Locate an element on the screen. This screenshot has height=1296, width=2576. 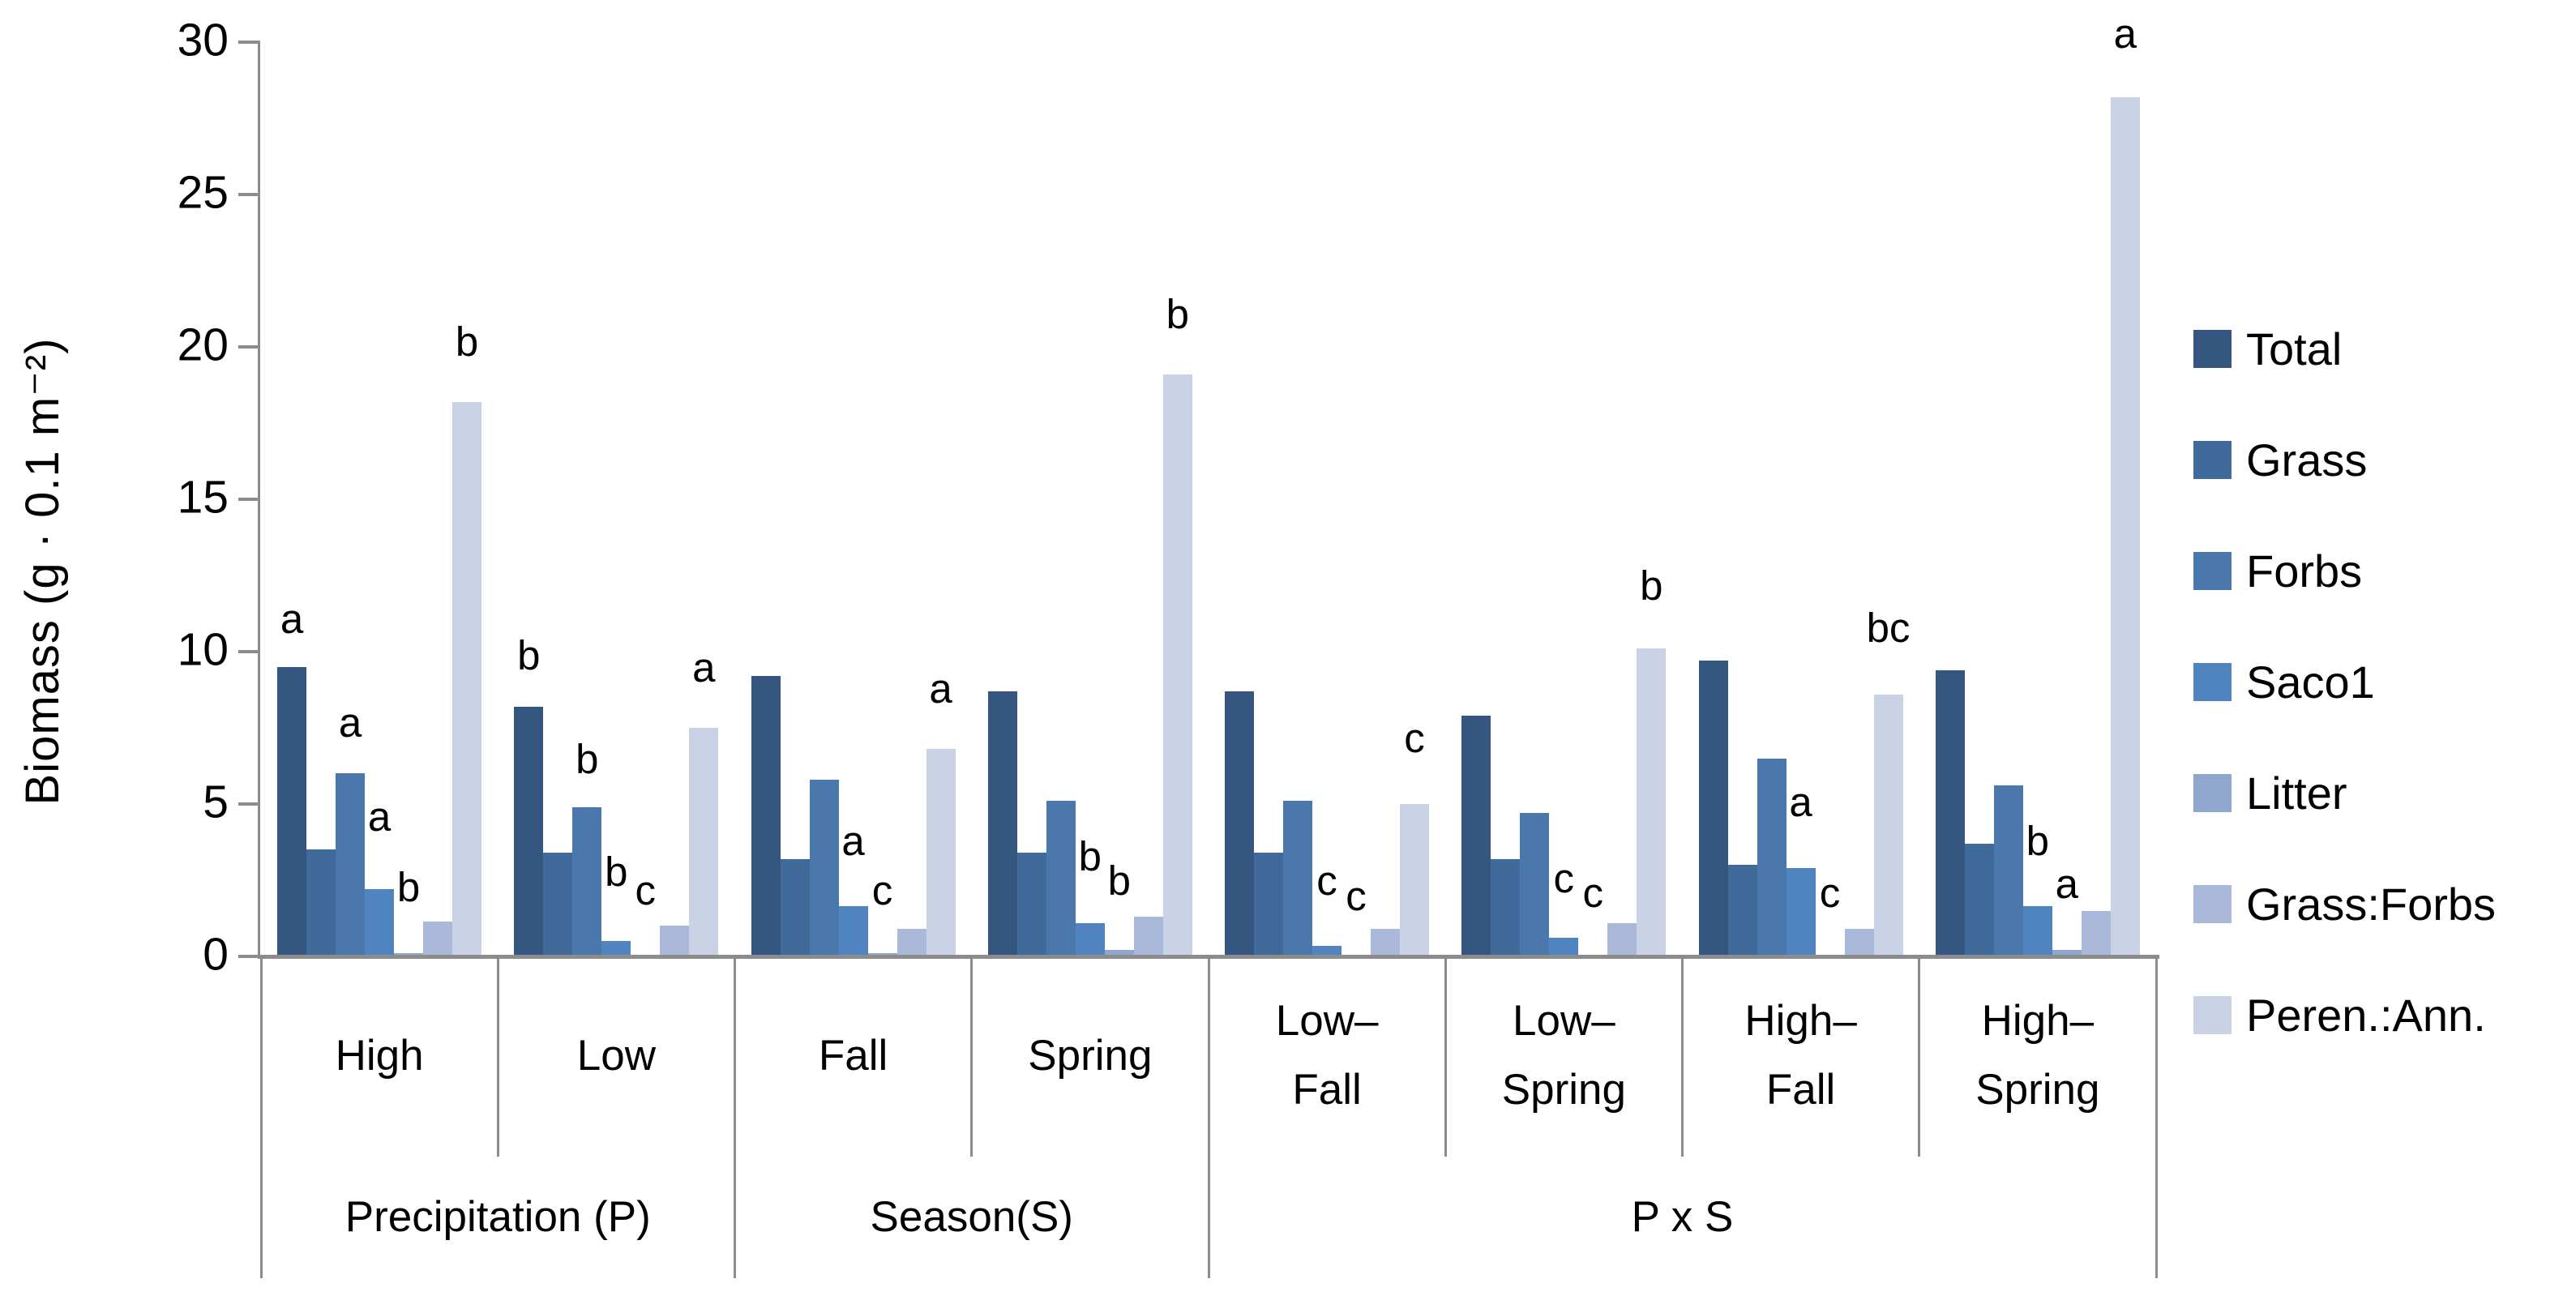
y-tick-label: 15 is located at coordinates (203, 497).